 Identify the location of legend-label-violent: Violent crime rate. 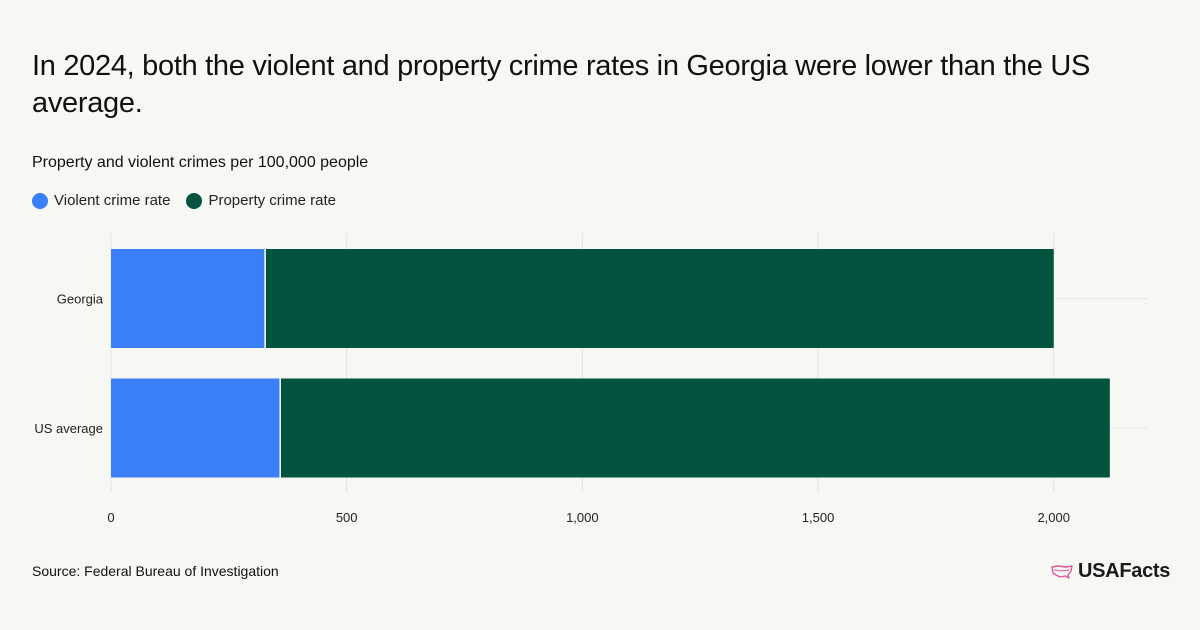
(112, 200).